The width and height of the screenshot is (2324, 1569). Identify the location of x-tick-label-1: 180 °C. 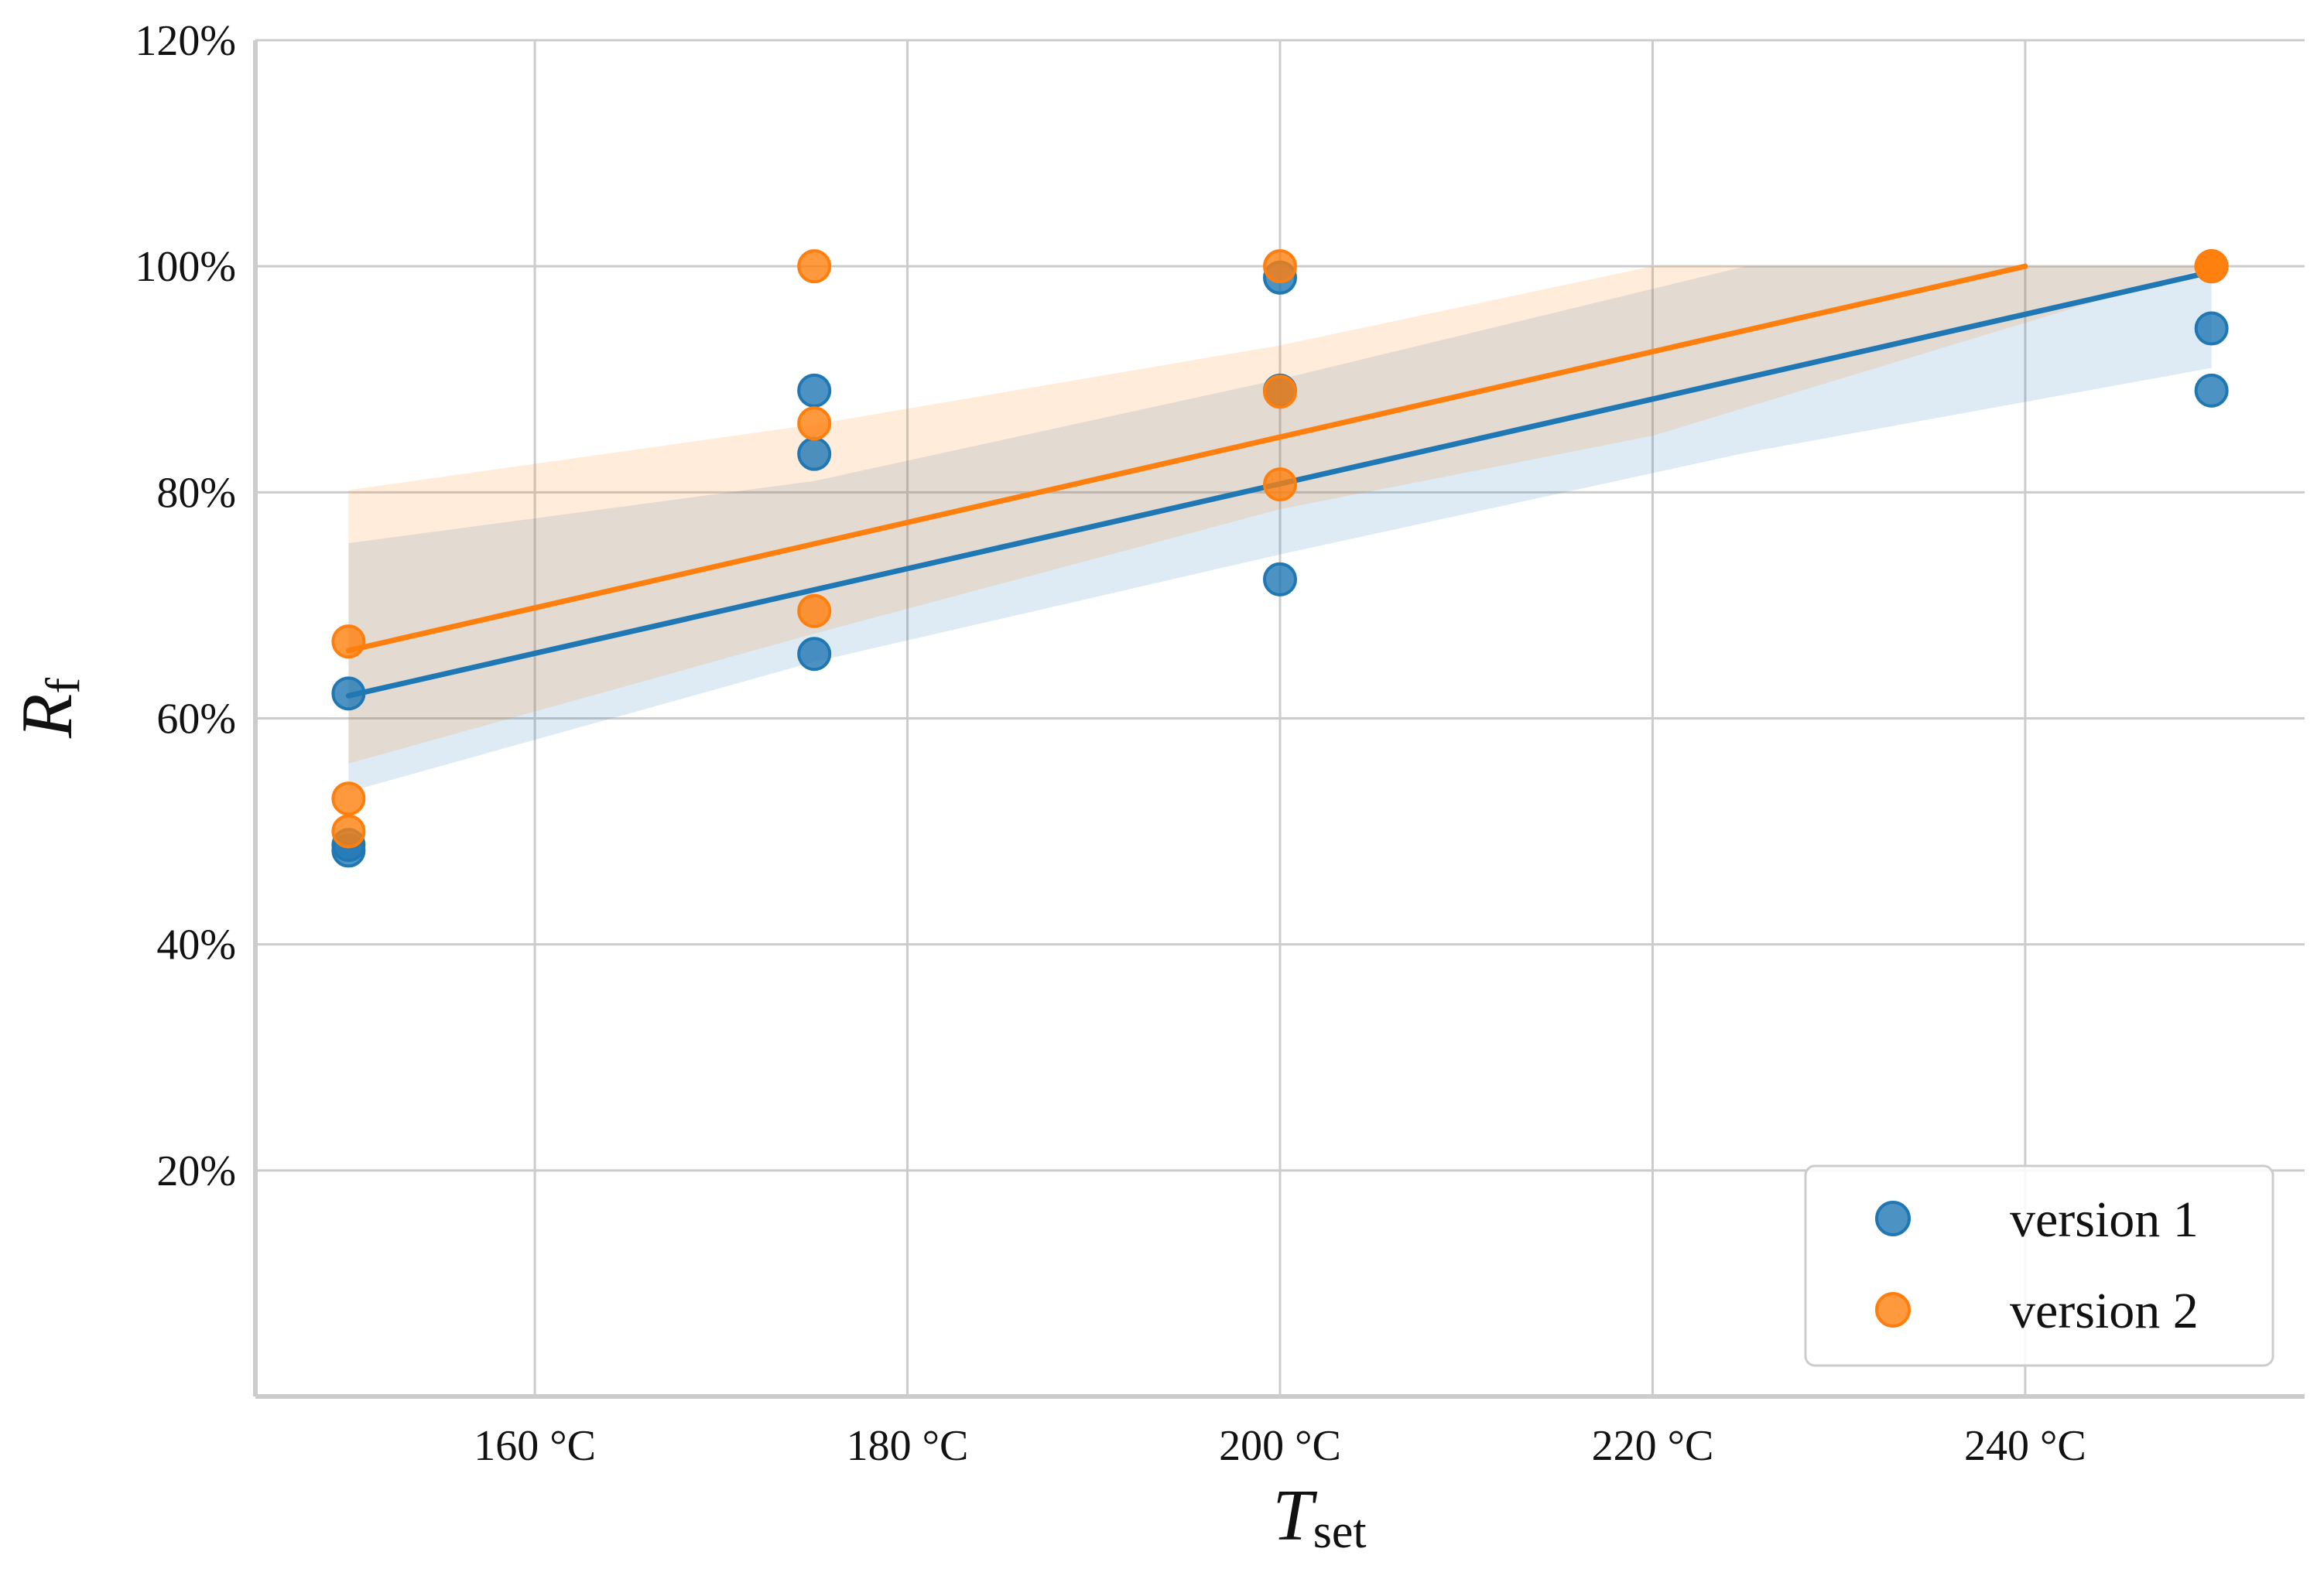
(908, 1446).